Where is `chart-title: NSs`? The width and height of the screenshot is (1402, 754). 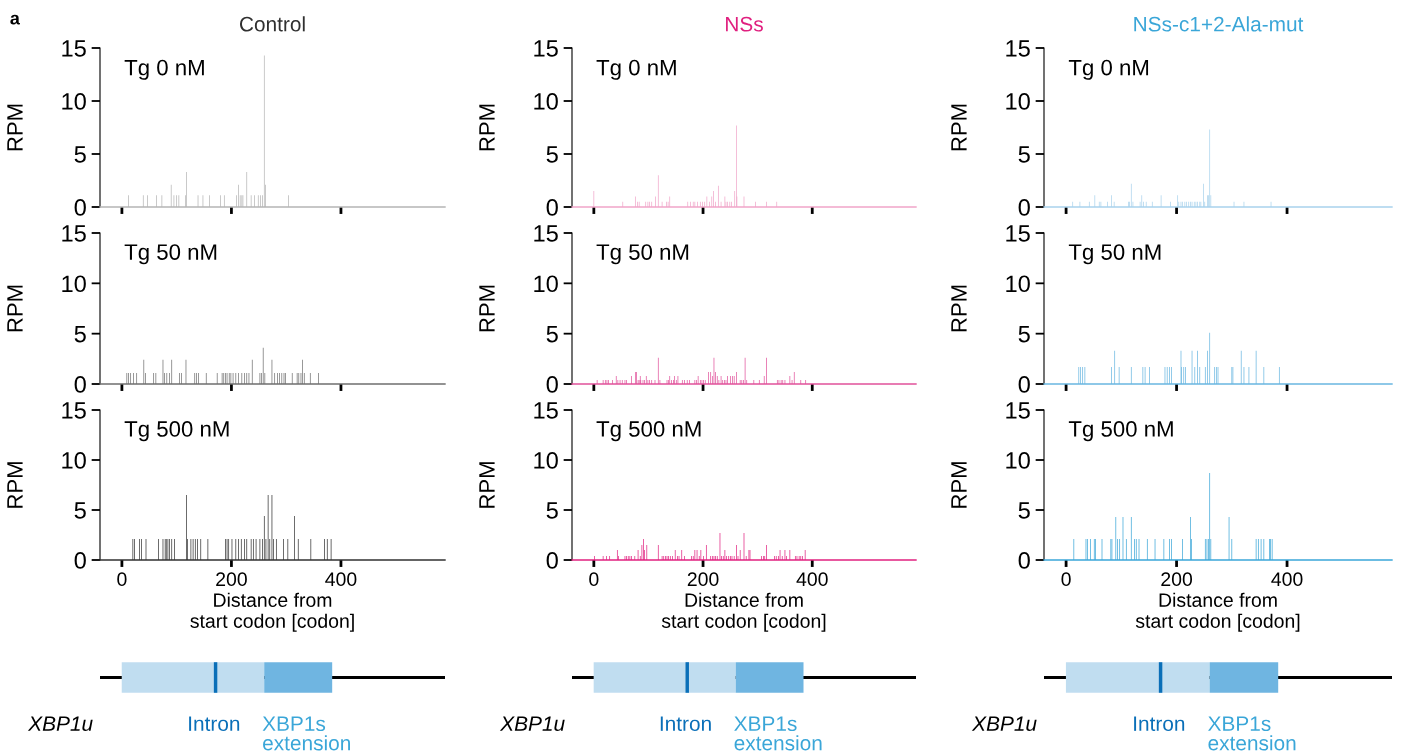
chart-title: NSs is located at coordinates (744, 24).